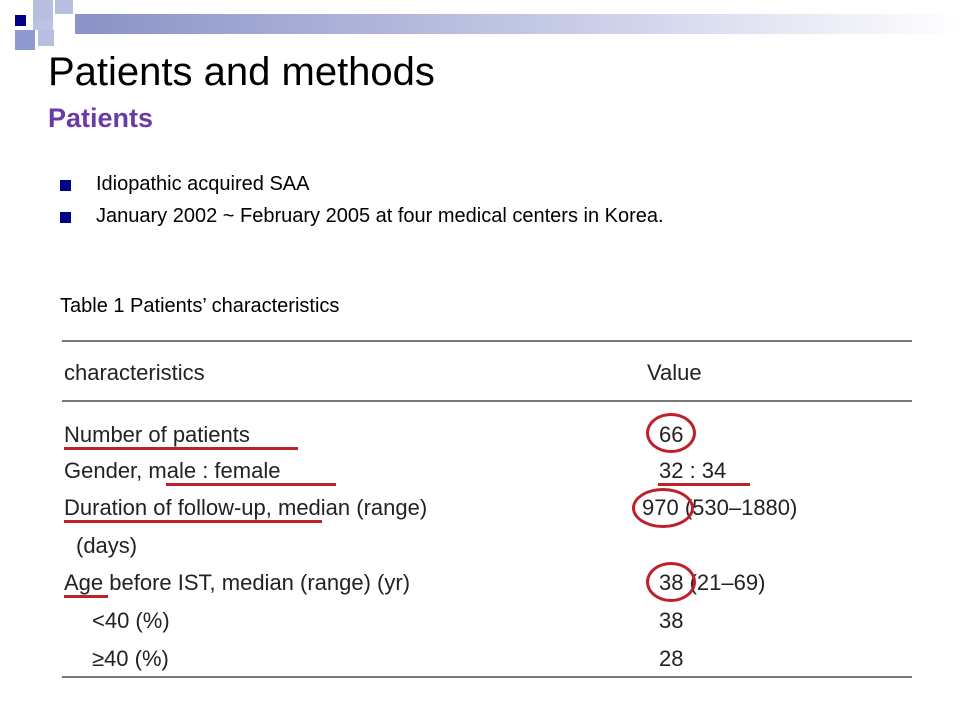 The width and height of the screenshot is (960, 720). I want to click on header-value: Value, so click(674, 372).